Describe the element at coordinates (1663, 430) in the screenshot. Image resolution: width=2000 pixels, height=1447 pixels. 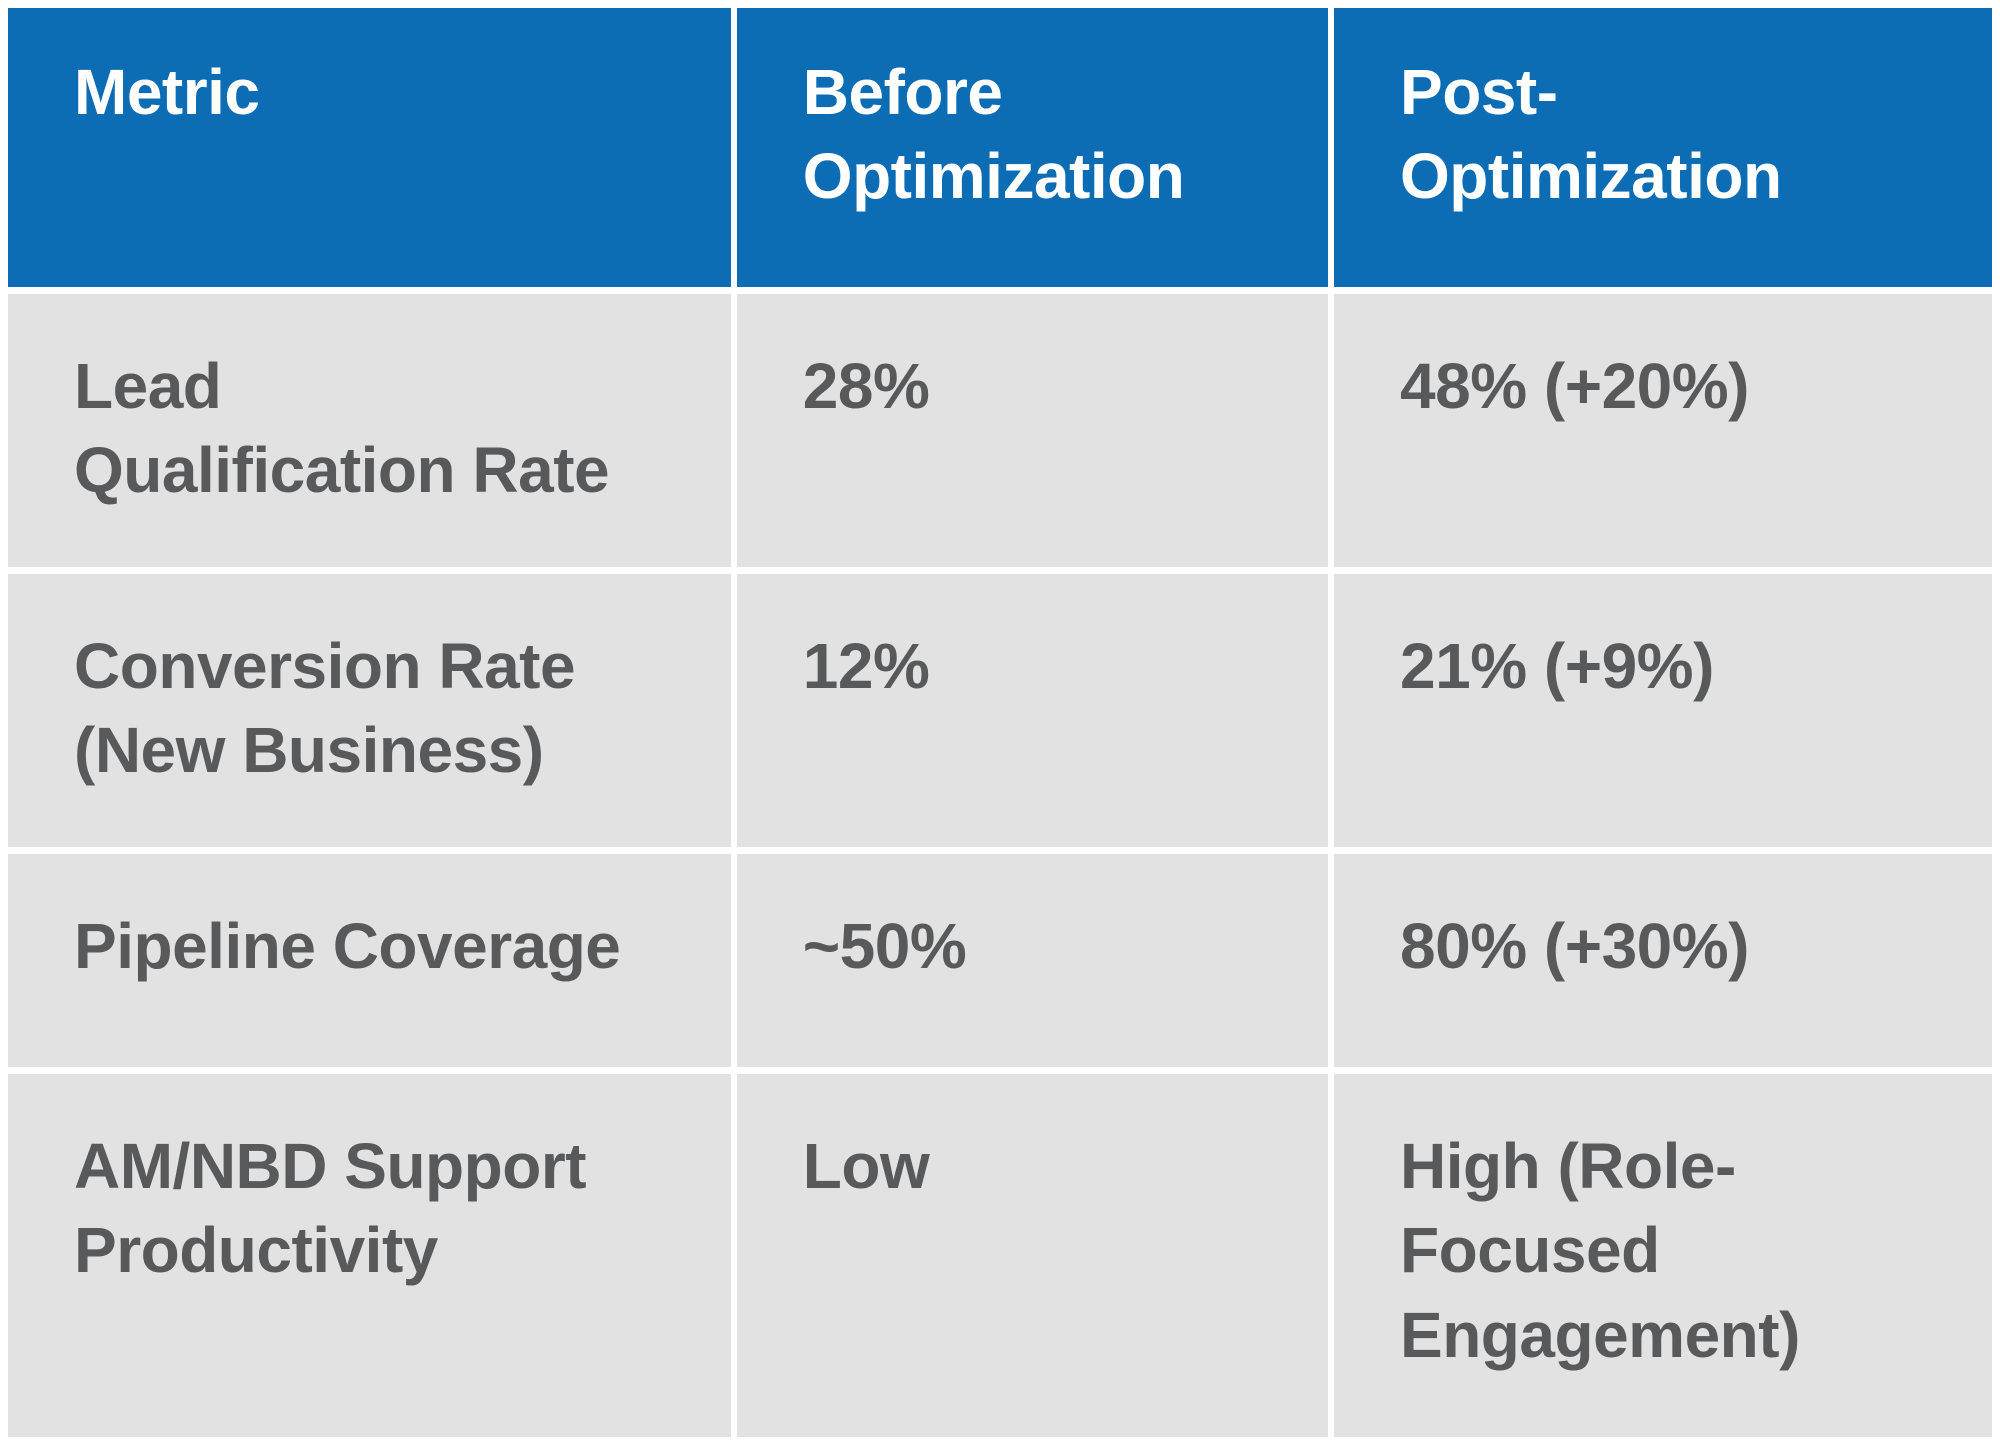
I see `row-lead-qualification-rate-post-value: 48% (+20%)` at that location.